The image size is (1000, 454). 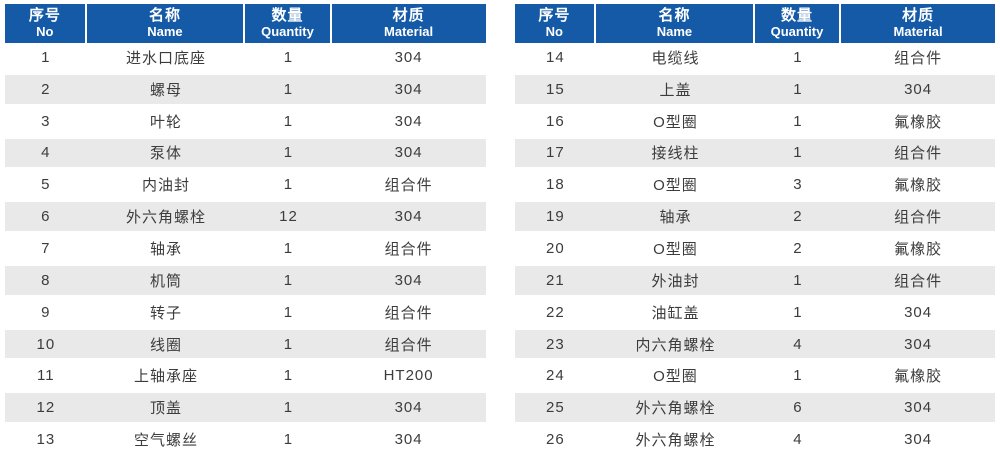 I want to click on cell-no: 11, so click(x=46, y=376).